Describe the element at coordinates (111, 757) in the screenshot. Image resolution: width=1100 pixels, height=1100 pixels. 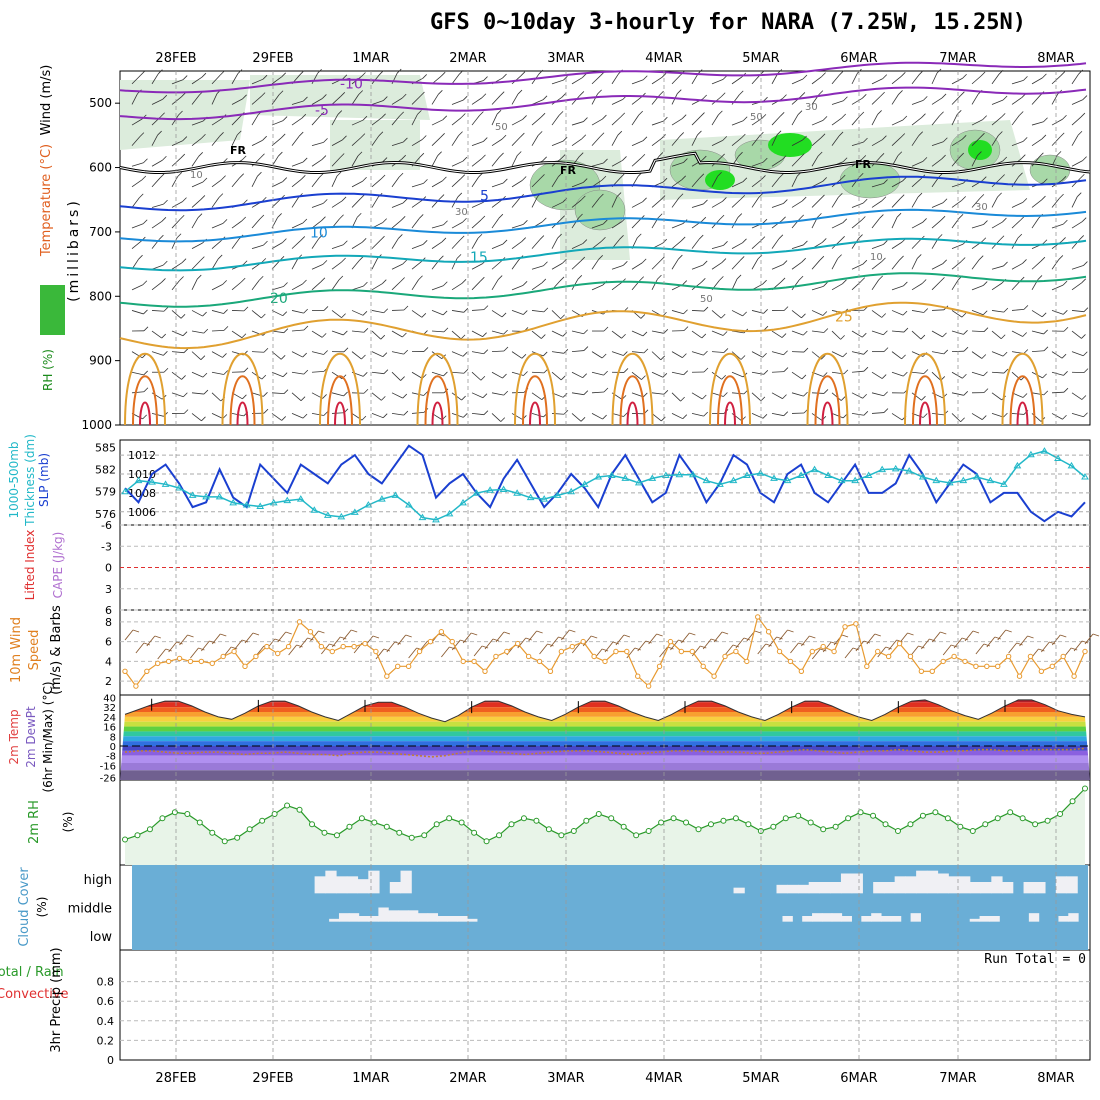
I see `temp-tick-label: -8` at that location.